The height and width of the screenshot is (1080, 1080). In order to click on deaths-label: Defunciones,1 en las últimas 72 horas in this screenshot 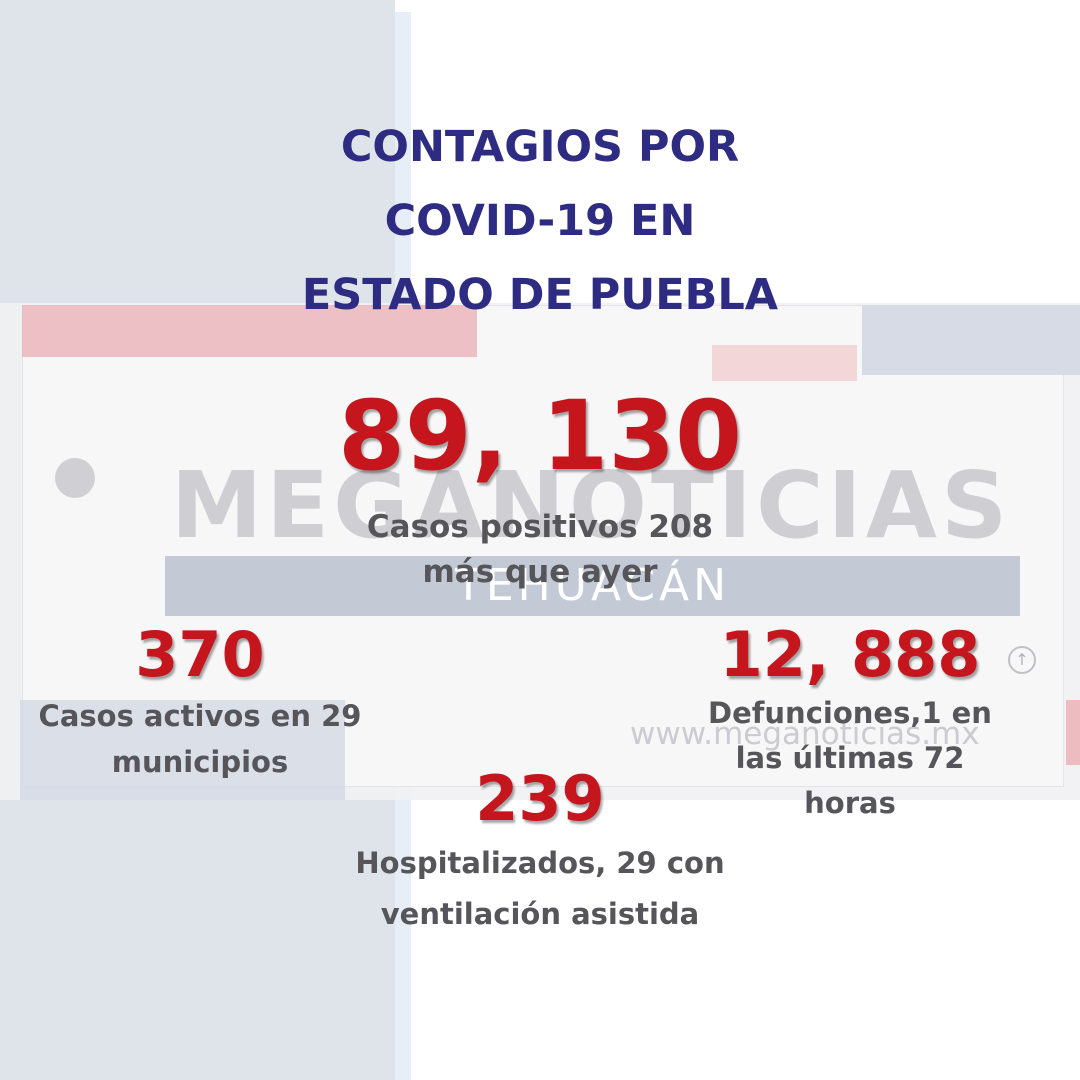, I will do `click(850, 758)`.